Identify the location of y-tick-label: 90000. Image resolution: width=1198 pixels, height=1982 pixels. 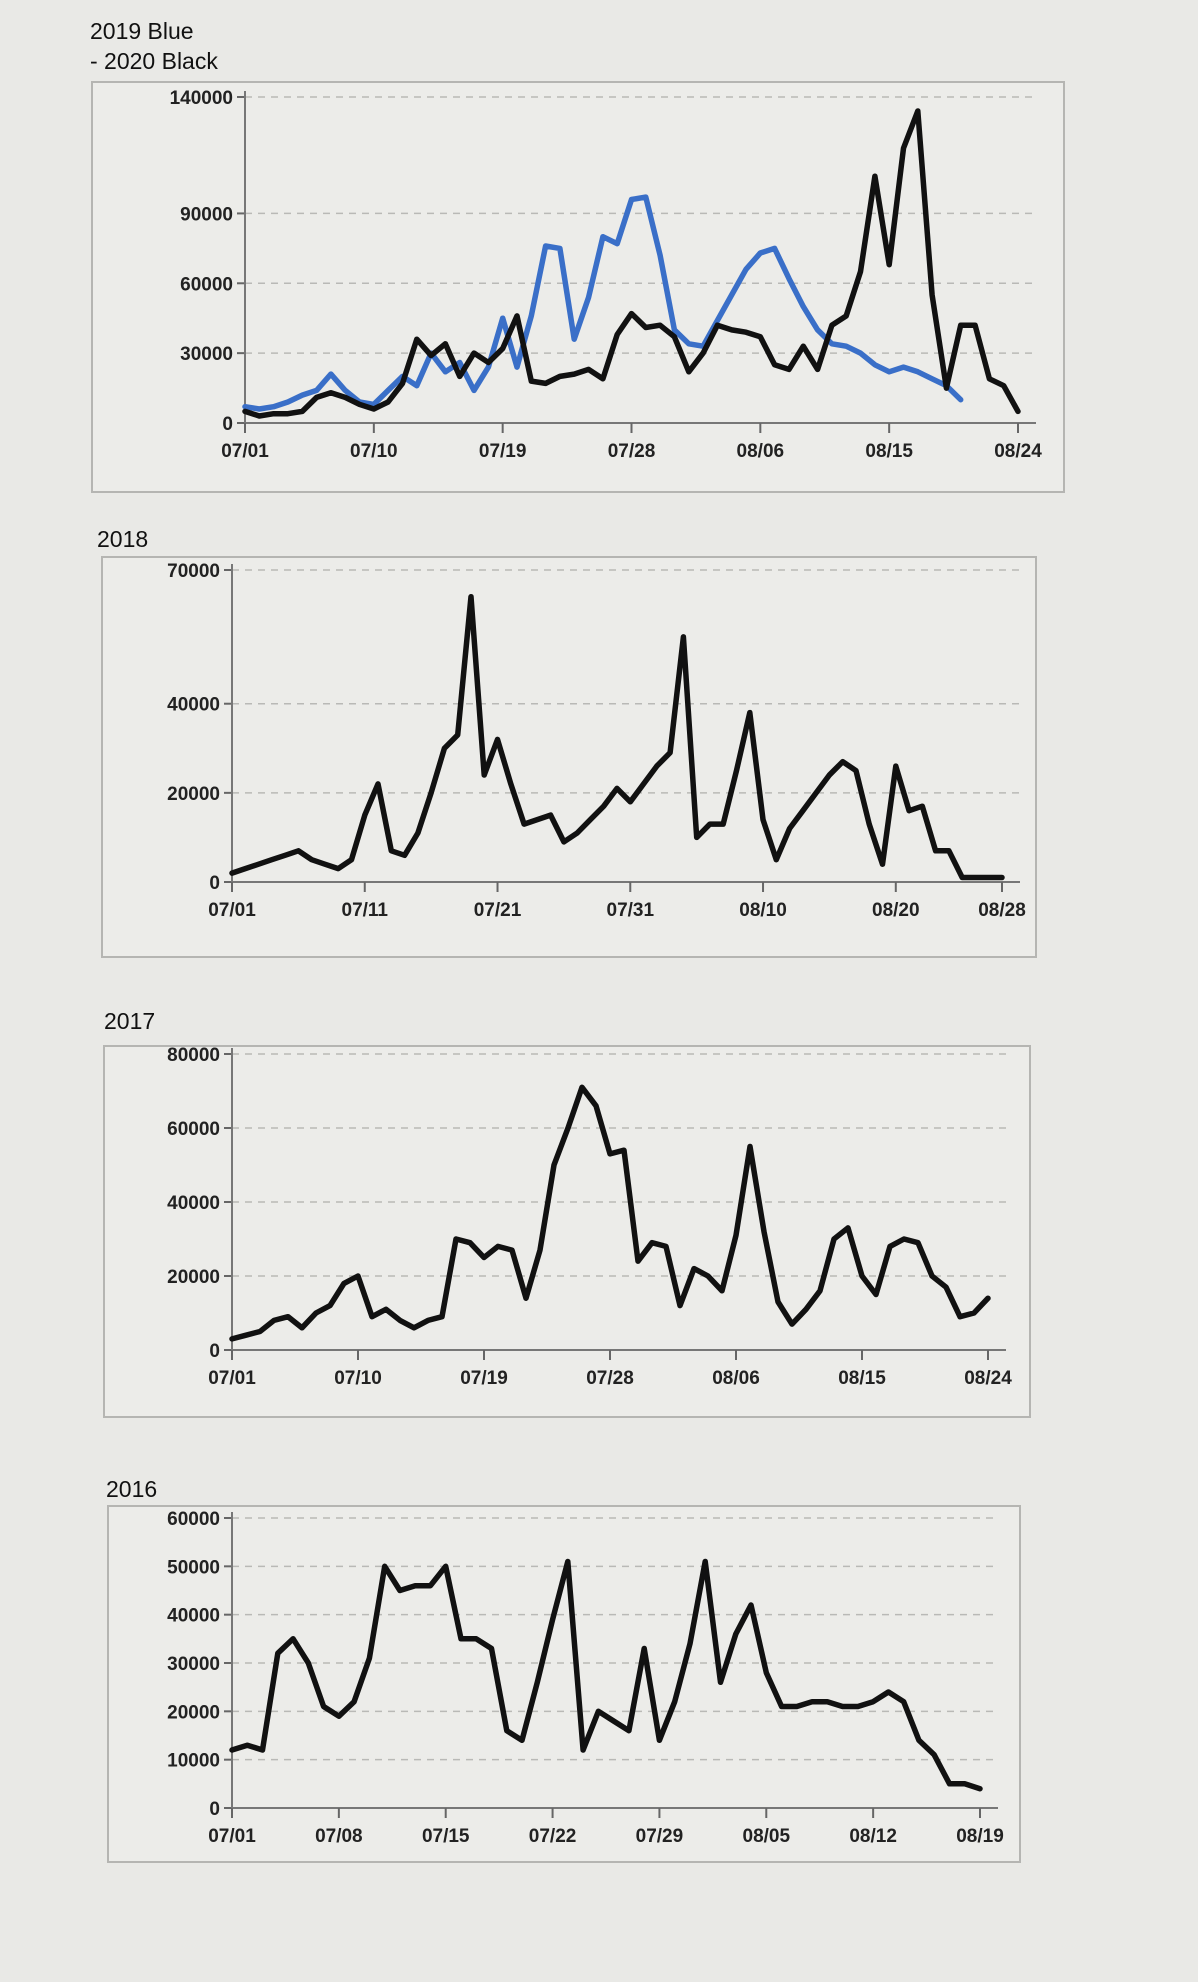
(206, 214).